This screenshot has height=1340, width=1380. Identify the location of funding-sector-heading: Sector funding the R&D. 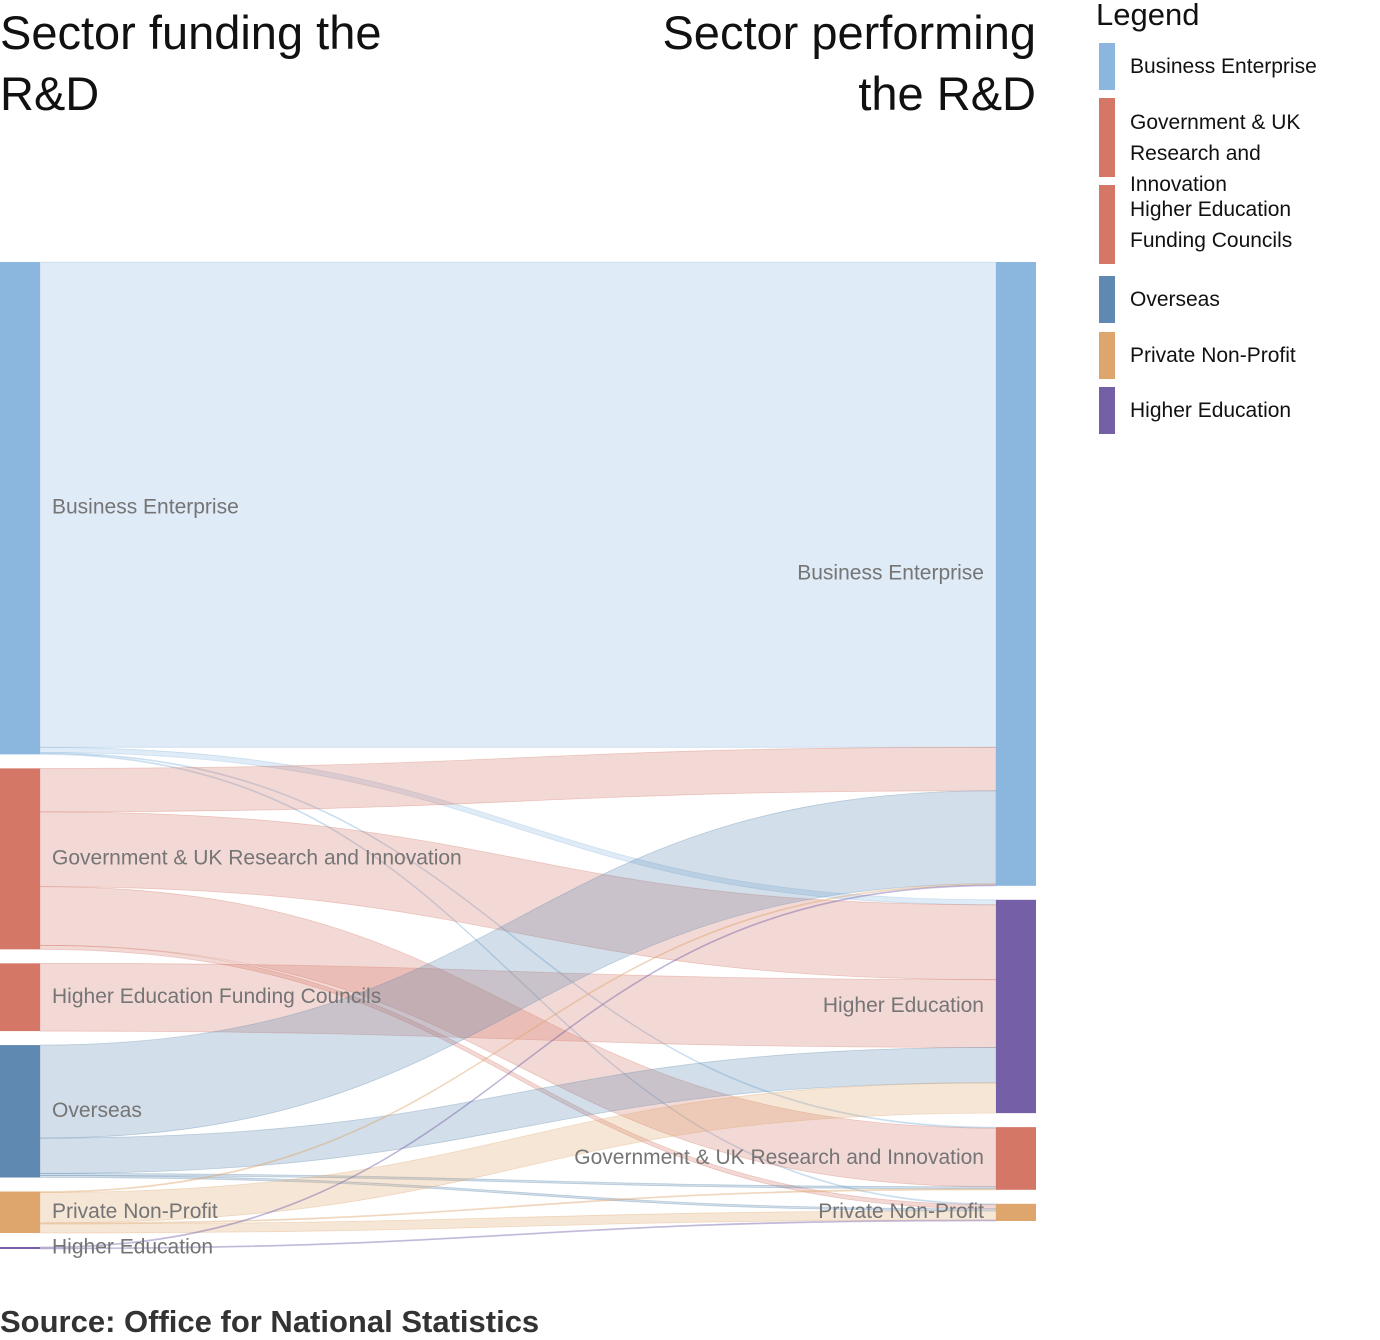
(191, 63).